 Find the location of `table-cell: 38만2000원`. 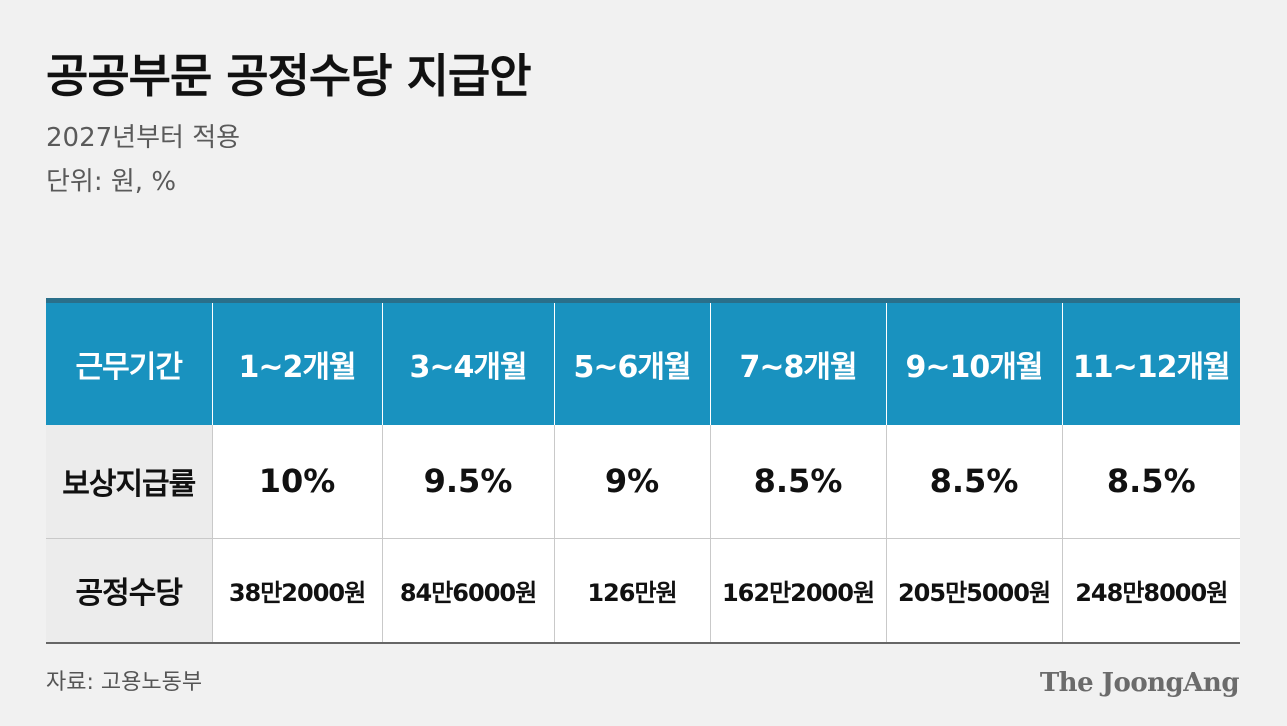

table-cell: 38만2000원 is located at coordinates (296, 591).